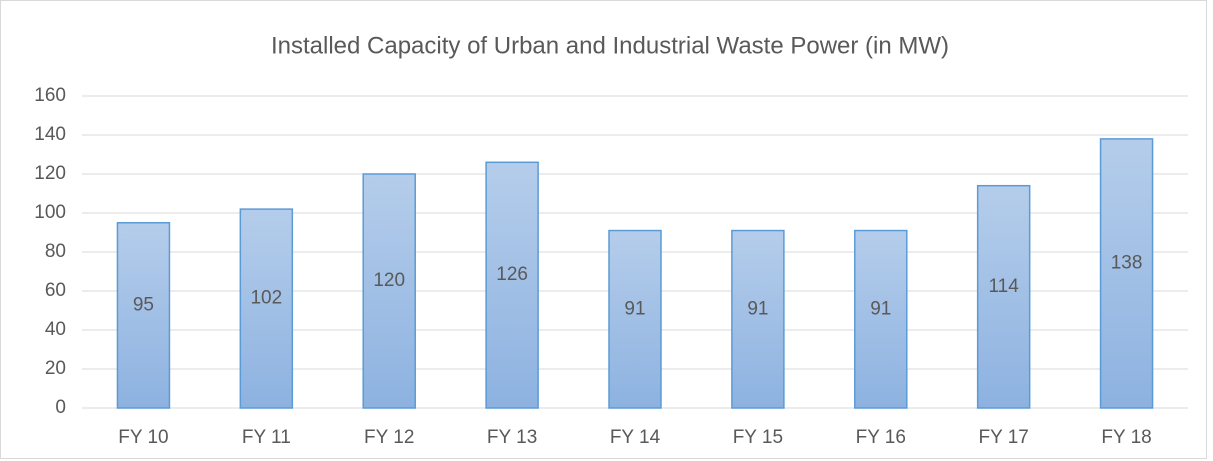  What do you see at coordinates (55, 329) in the screenshot?
I see `y-tick-label: 40` at bounding box center [55, 329].